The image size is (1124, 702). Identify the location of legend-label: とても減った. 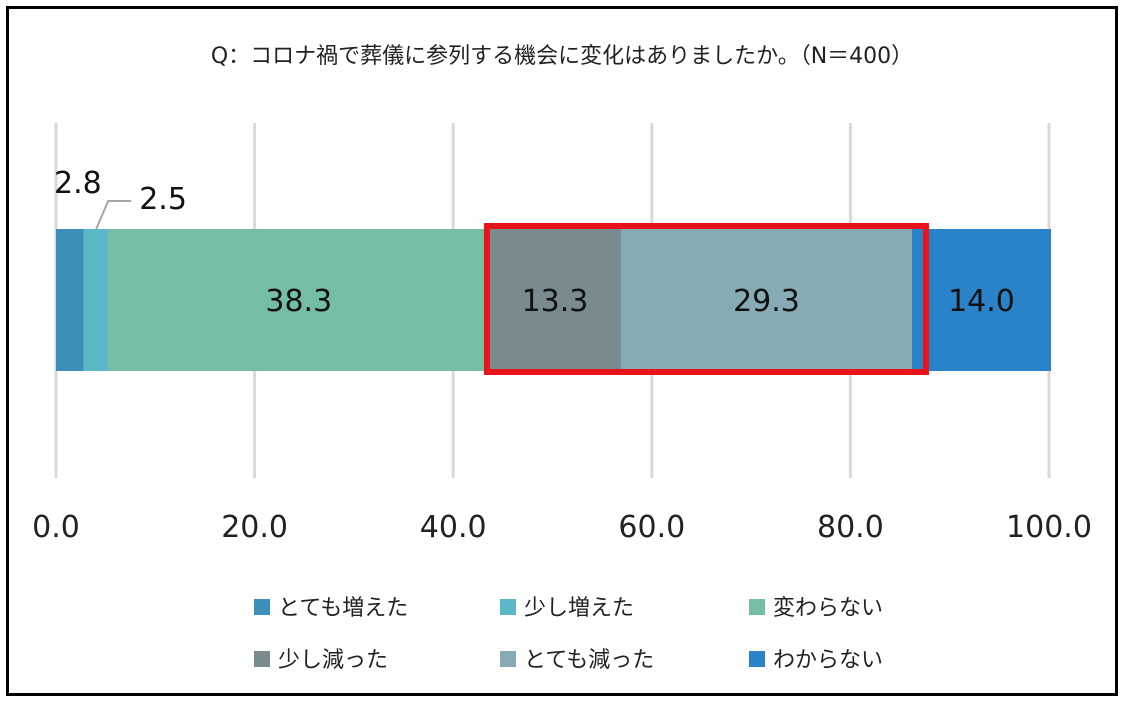
(589, 660).